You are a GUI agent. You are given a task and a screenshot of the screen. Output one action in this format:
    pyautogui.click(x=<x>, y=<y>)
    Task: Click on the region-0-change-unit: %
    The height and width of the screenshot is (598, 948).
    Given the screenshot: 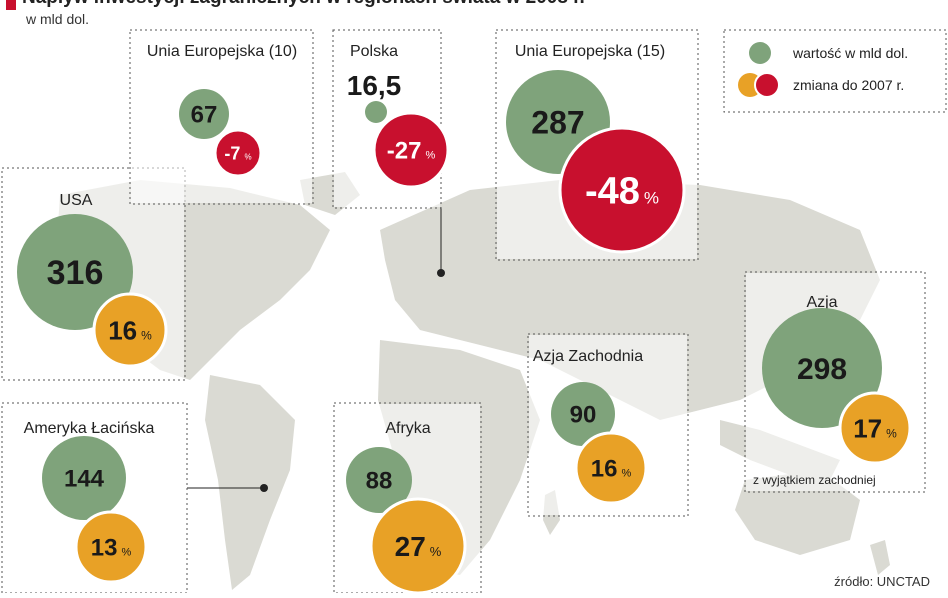 What is the action you would take?
    pyautogui.click(x=146, y=335)
    